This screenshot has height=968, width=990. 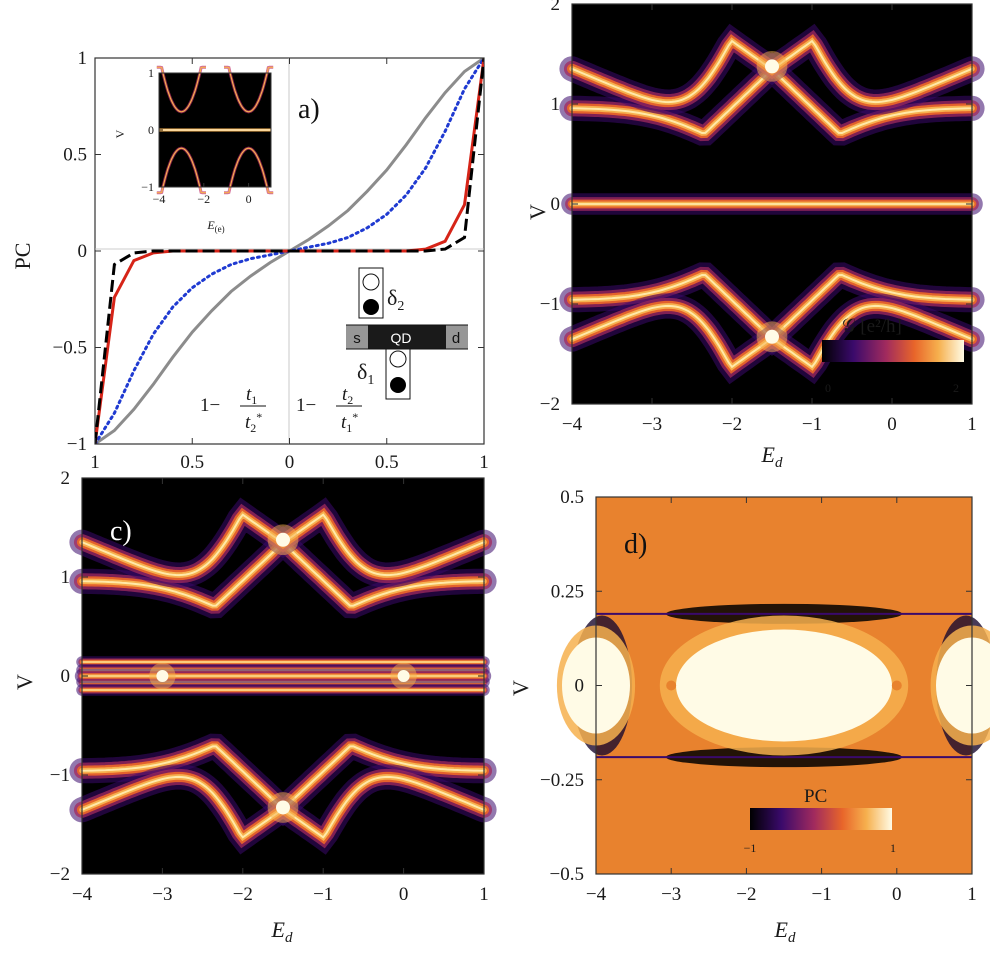 What do you see at coordinates (121, 531) in the screenshot?
I see `panel-c-tag: c)` at bounding box center [121, 531].